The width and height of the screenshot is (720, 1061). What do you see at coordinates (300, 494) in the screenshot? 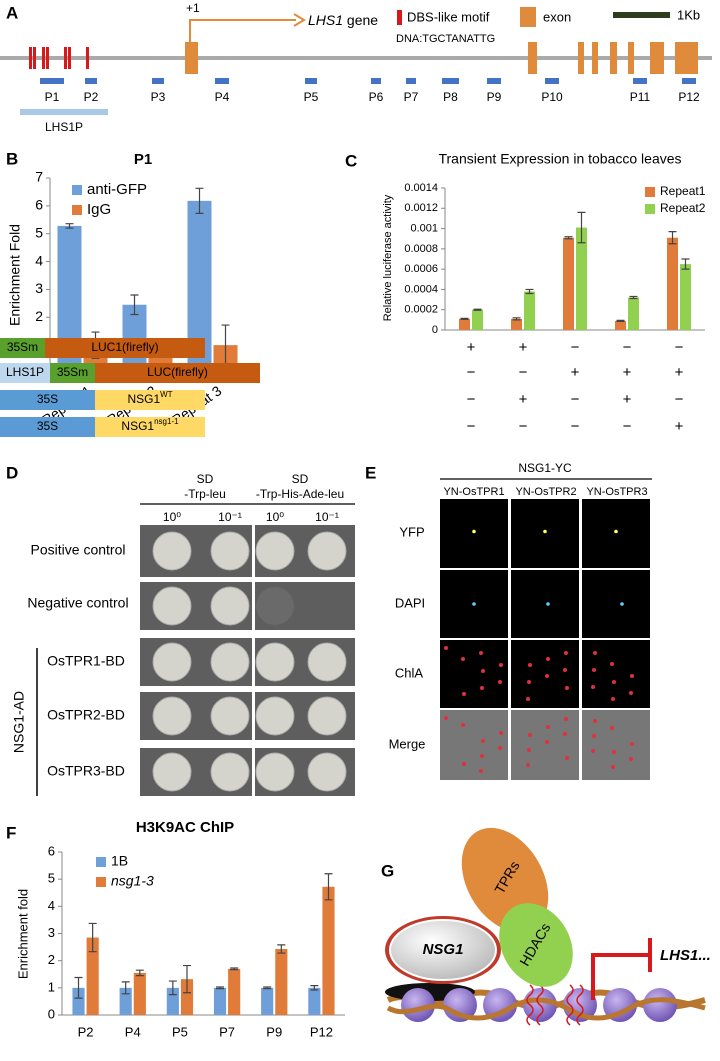
I see `media-label: -Trp-His-Ade-leu` at bounding box center [300, 494].